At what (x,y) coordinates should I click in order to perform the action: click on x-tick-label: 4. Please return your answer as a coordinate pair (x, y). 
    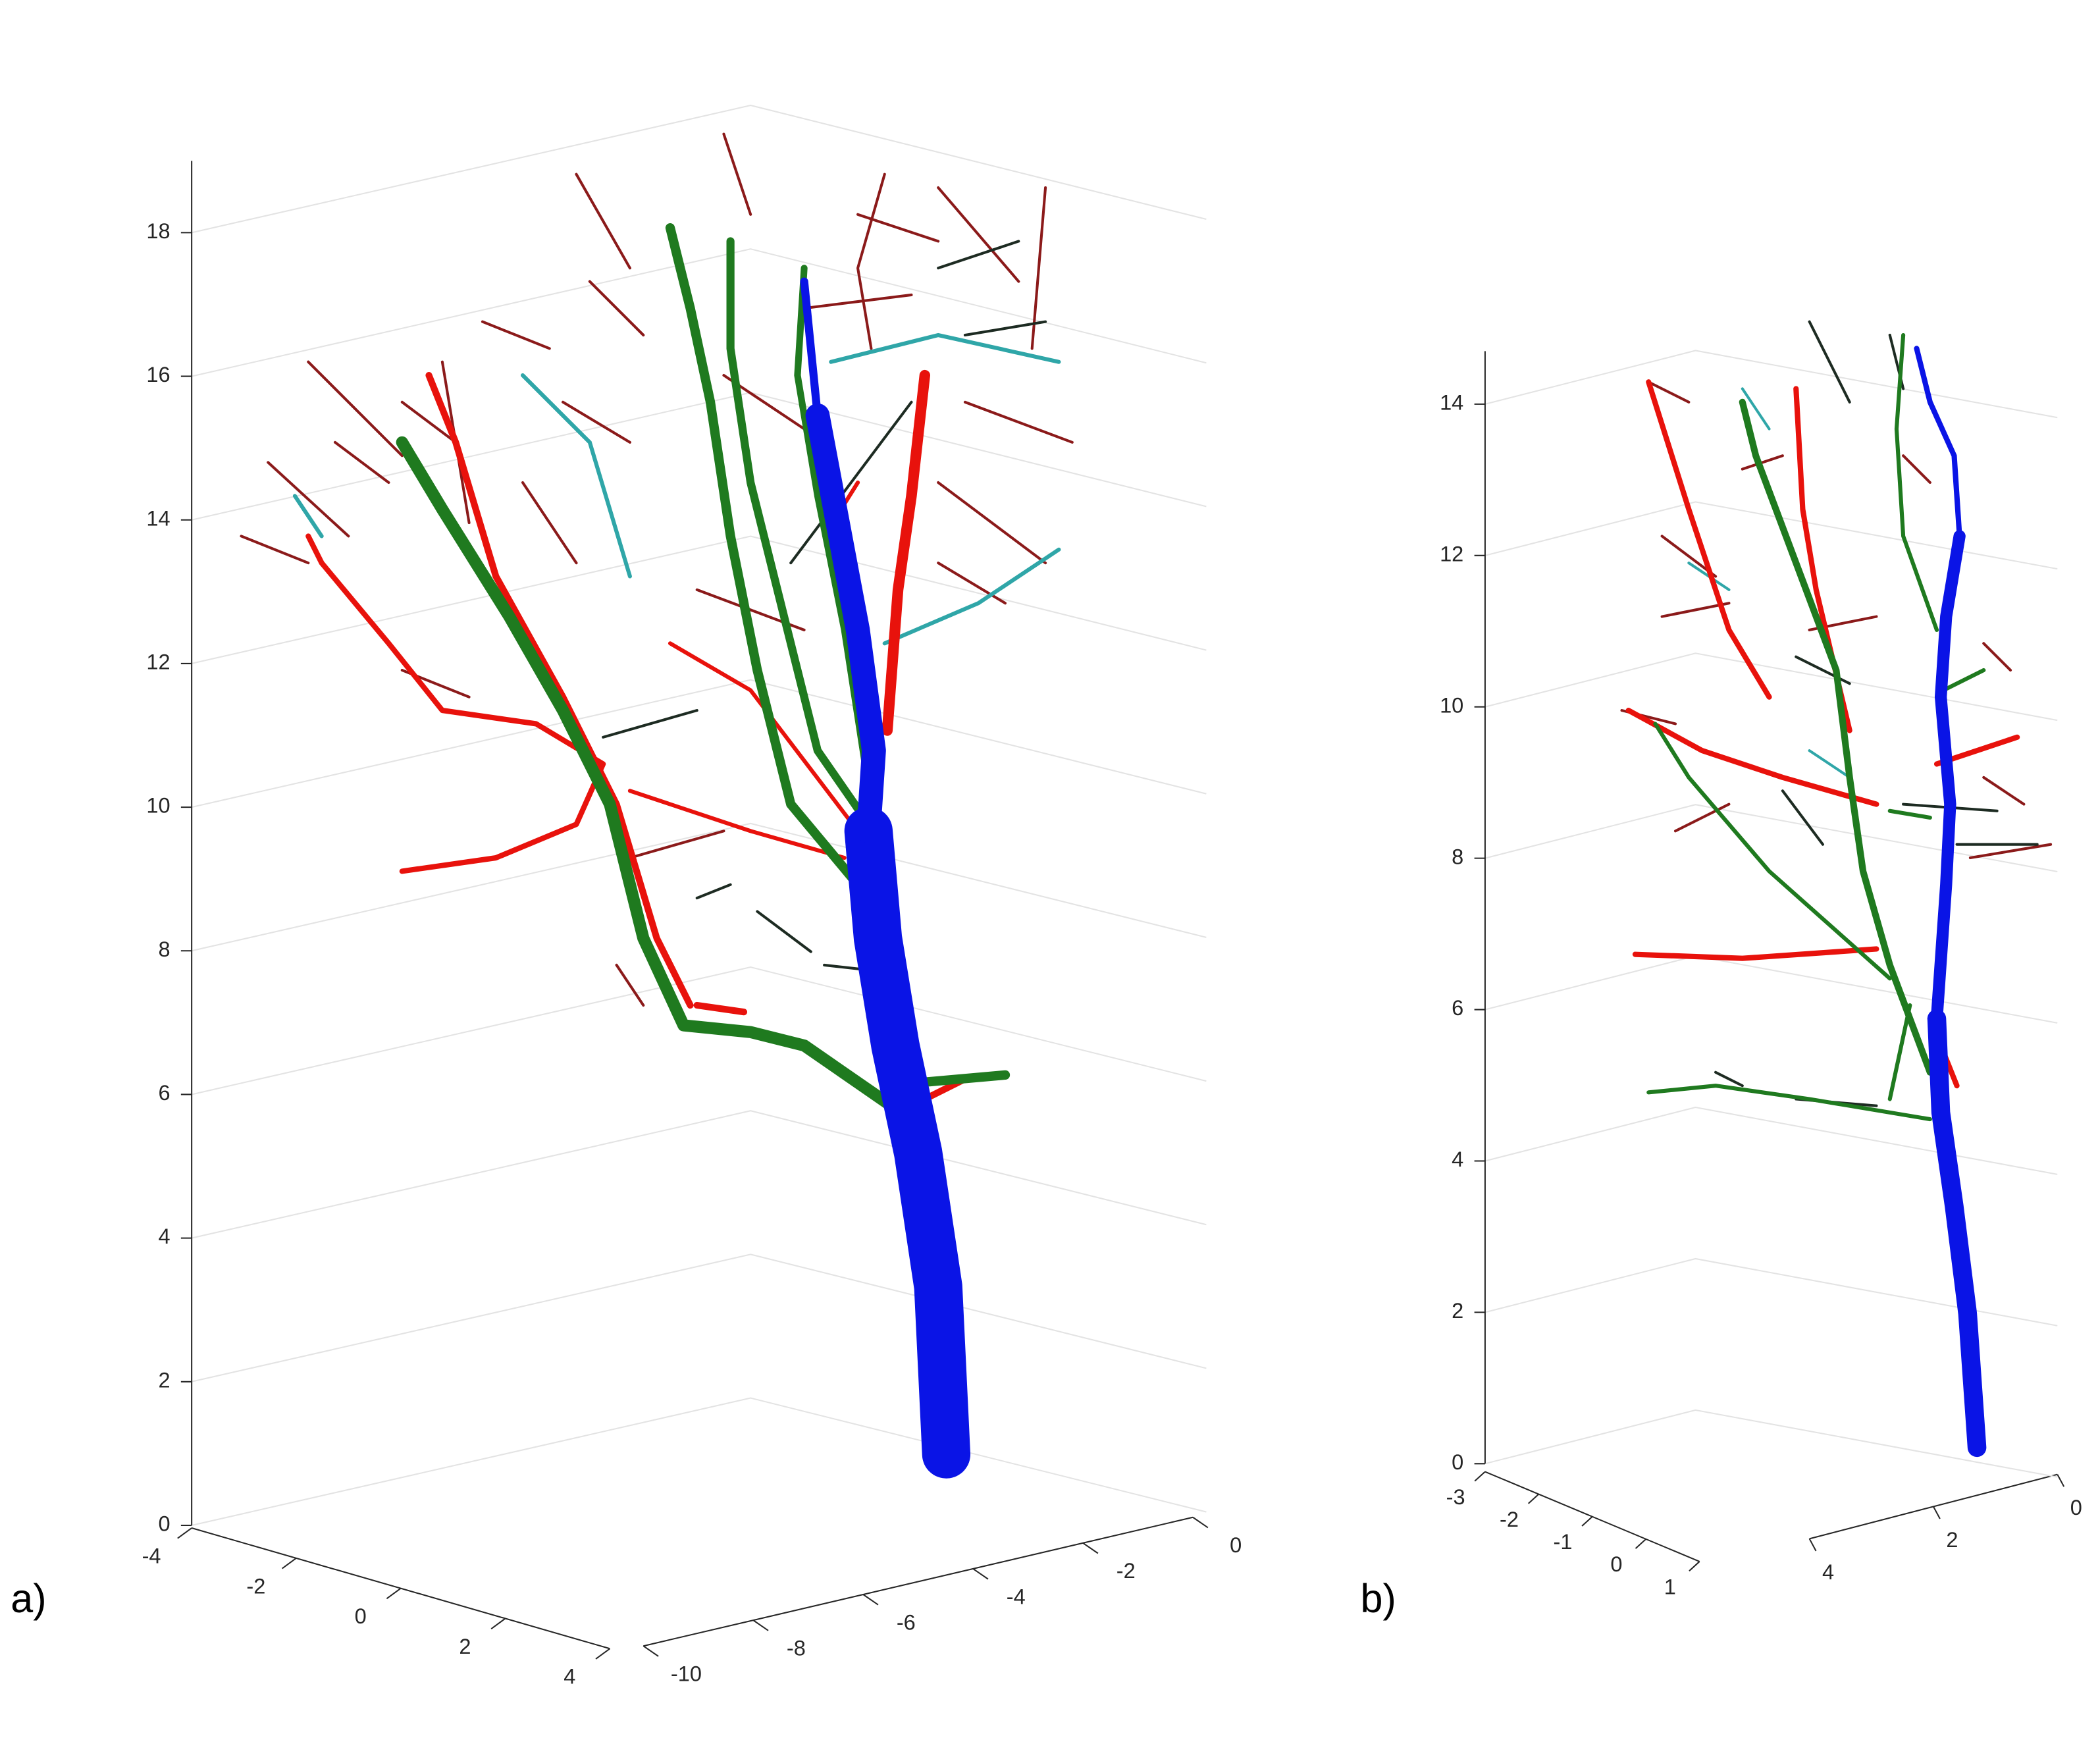
    Looking at the image, I should click on (569, 1677).